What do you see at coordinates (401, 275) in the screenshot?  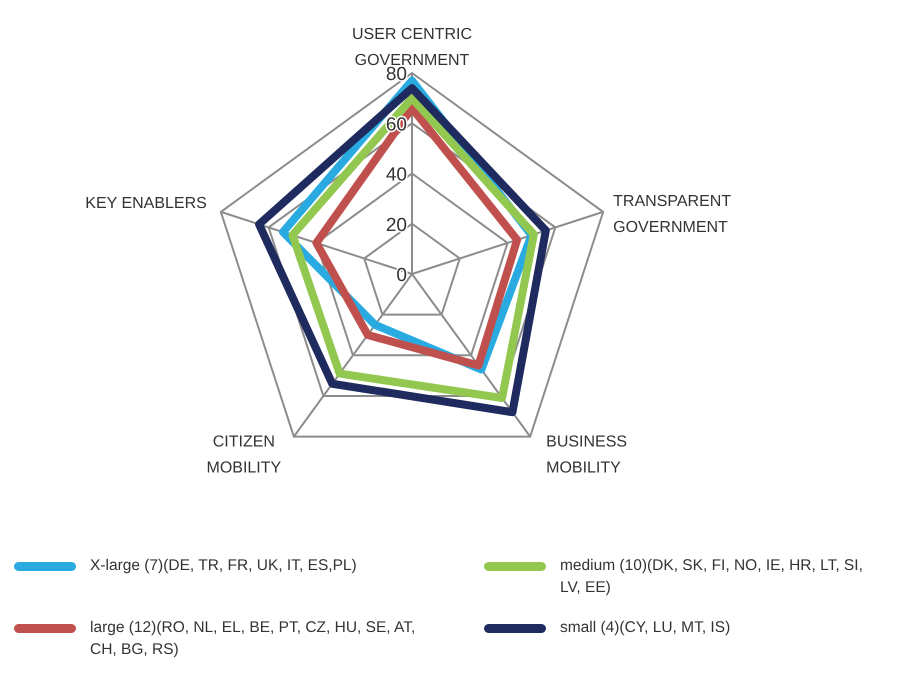 I see `y-tick-label: 0` at bounding box center [401, 275].